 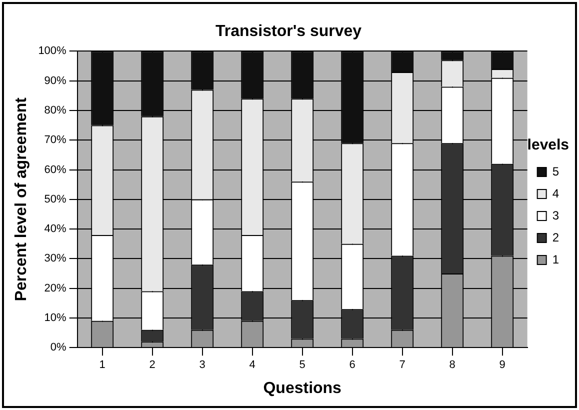 What do you see at coordinates (556, 259) in the screenshot?
I see `legend-label: 1` at bounding box center [556, 259].